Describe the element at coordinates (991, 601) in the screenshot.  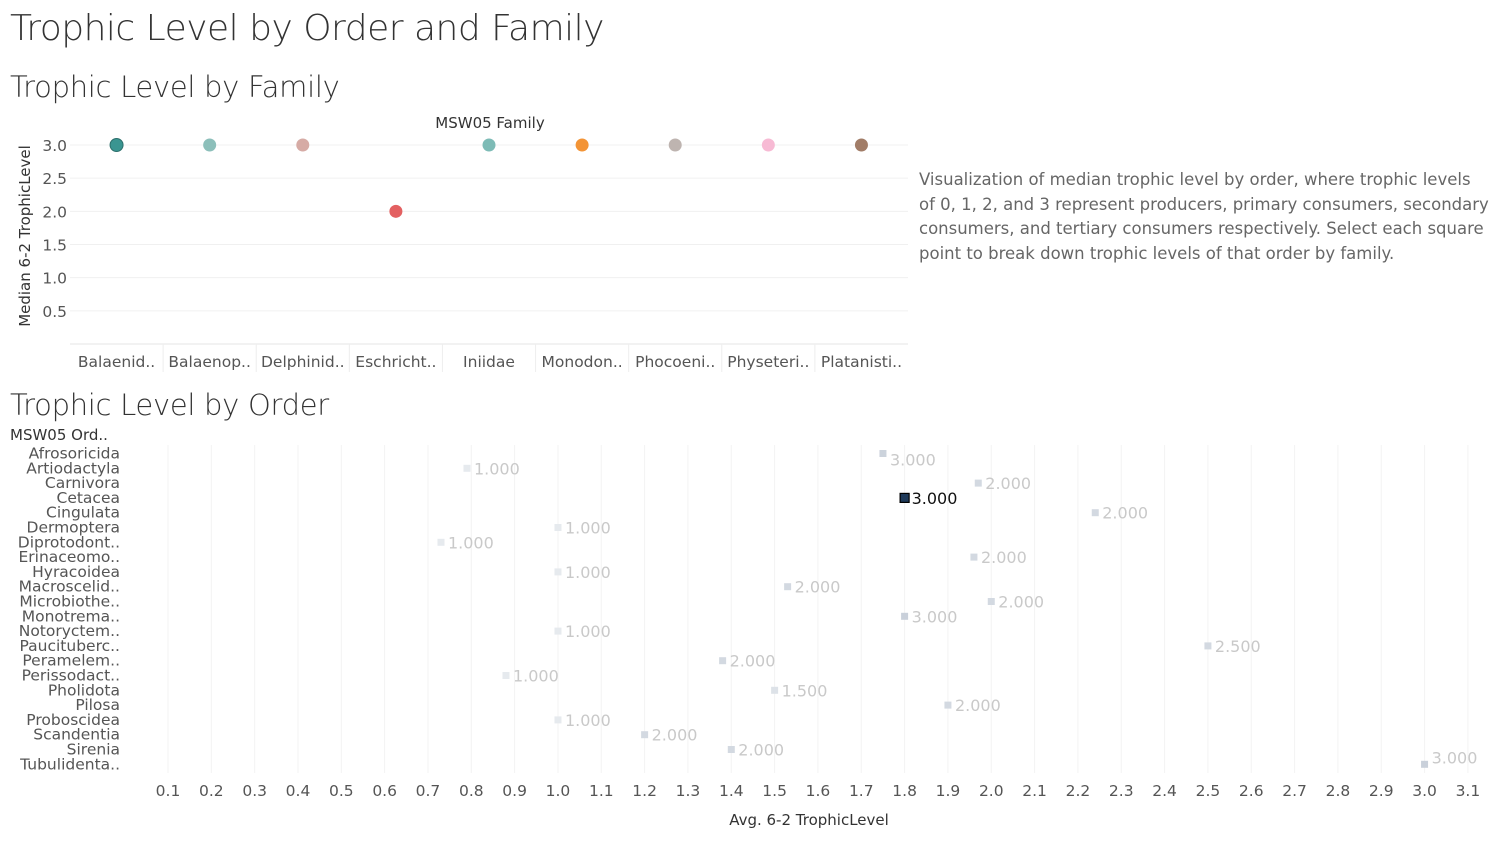
I see `order-point-microbiothe` at that location.